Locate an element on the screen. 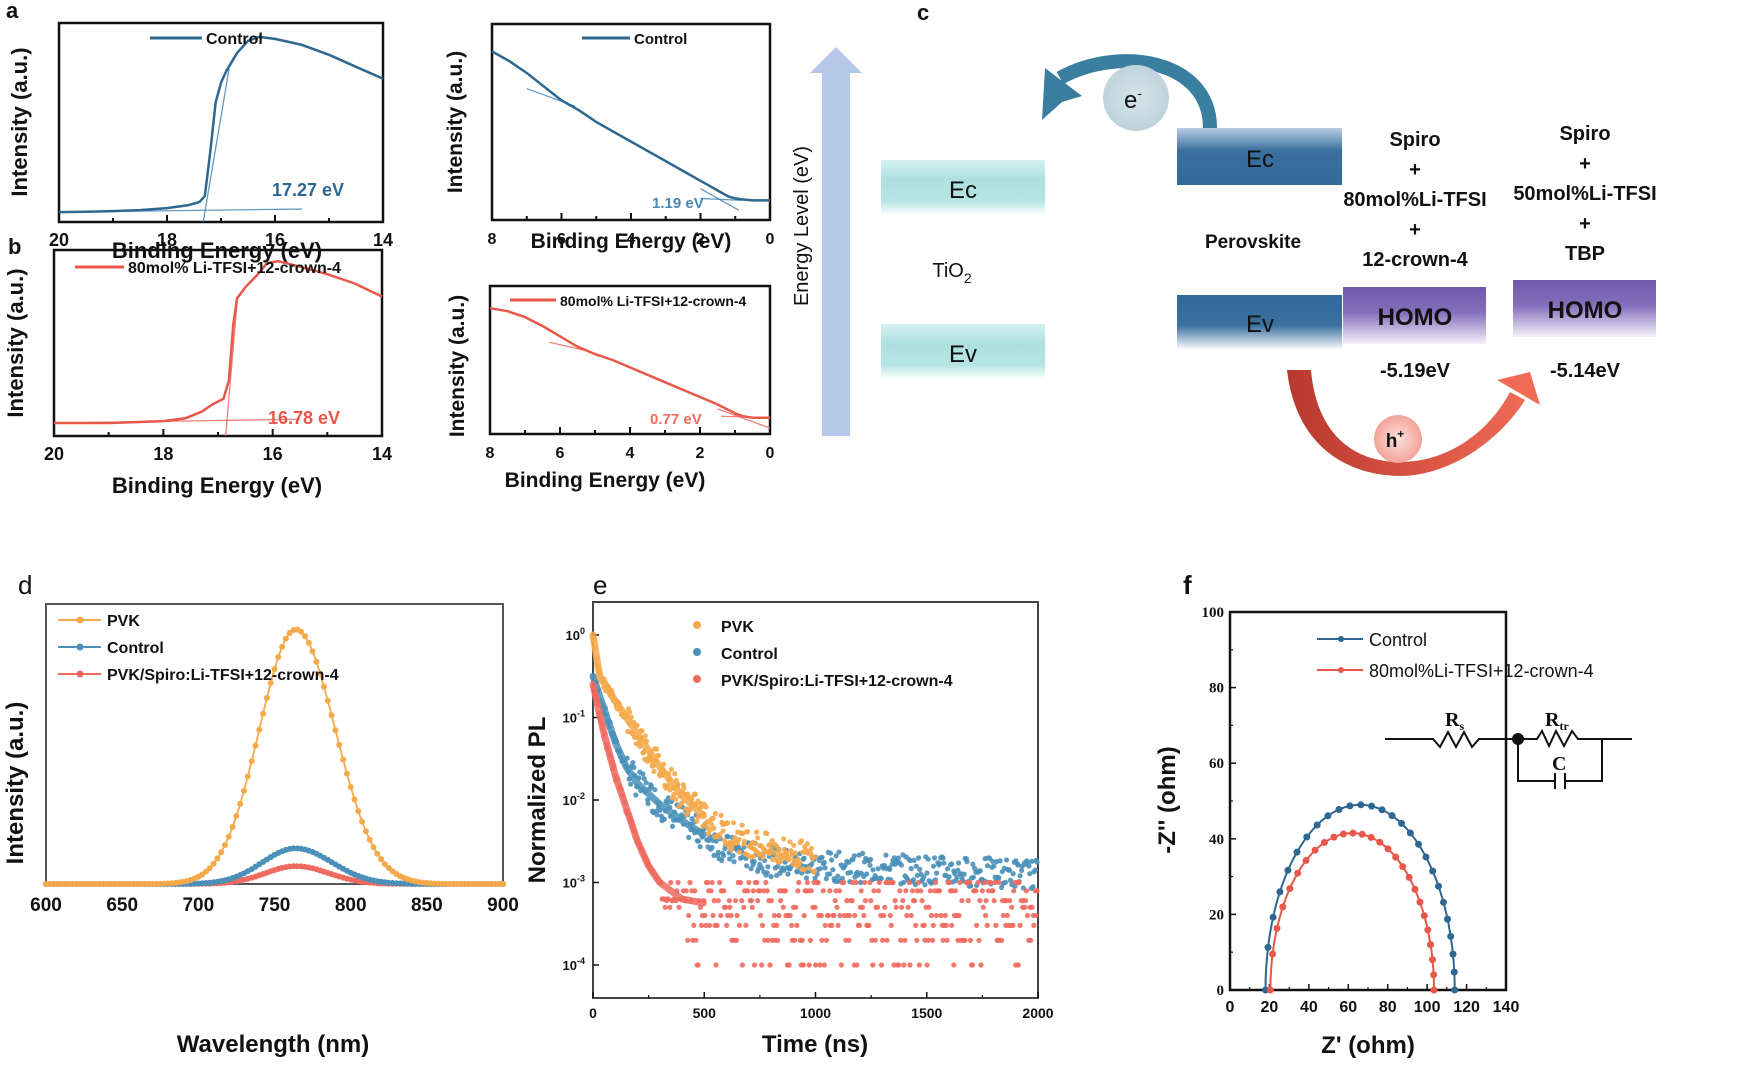 This screenshot has height=1071, width=1750. x-tick-label: 900 is located at coordinates (503, 905).